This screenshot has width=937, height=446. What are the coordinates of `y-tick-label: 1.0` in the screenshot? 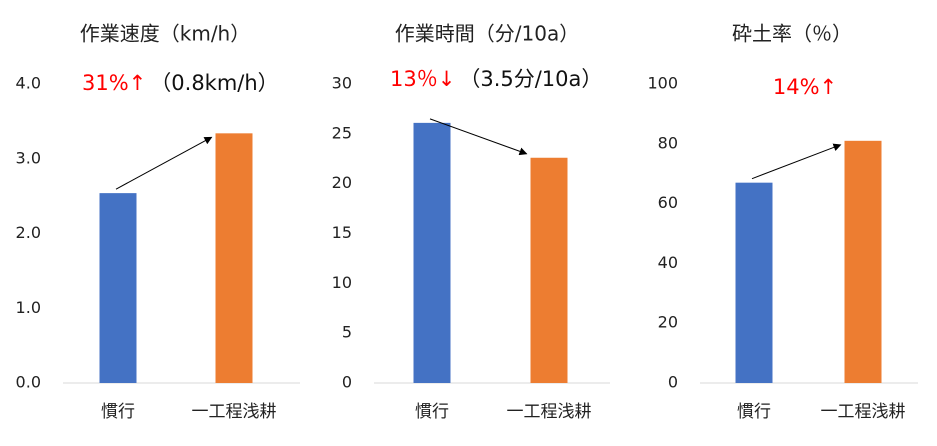 It's located at (28, 307).